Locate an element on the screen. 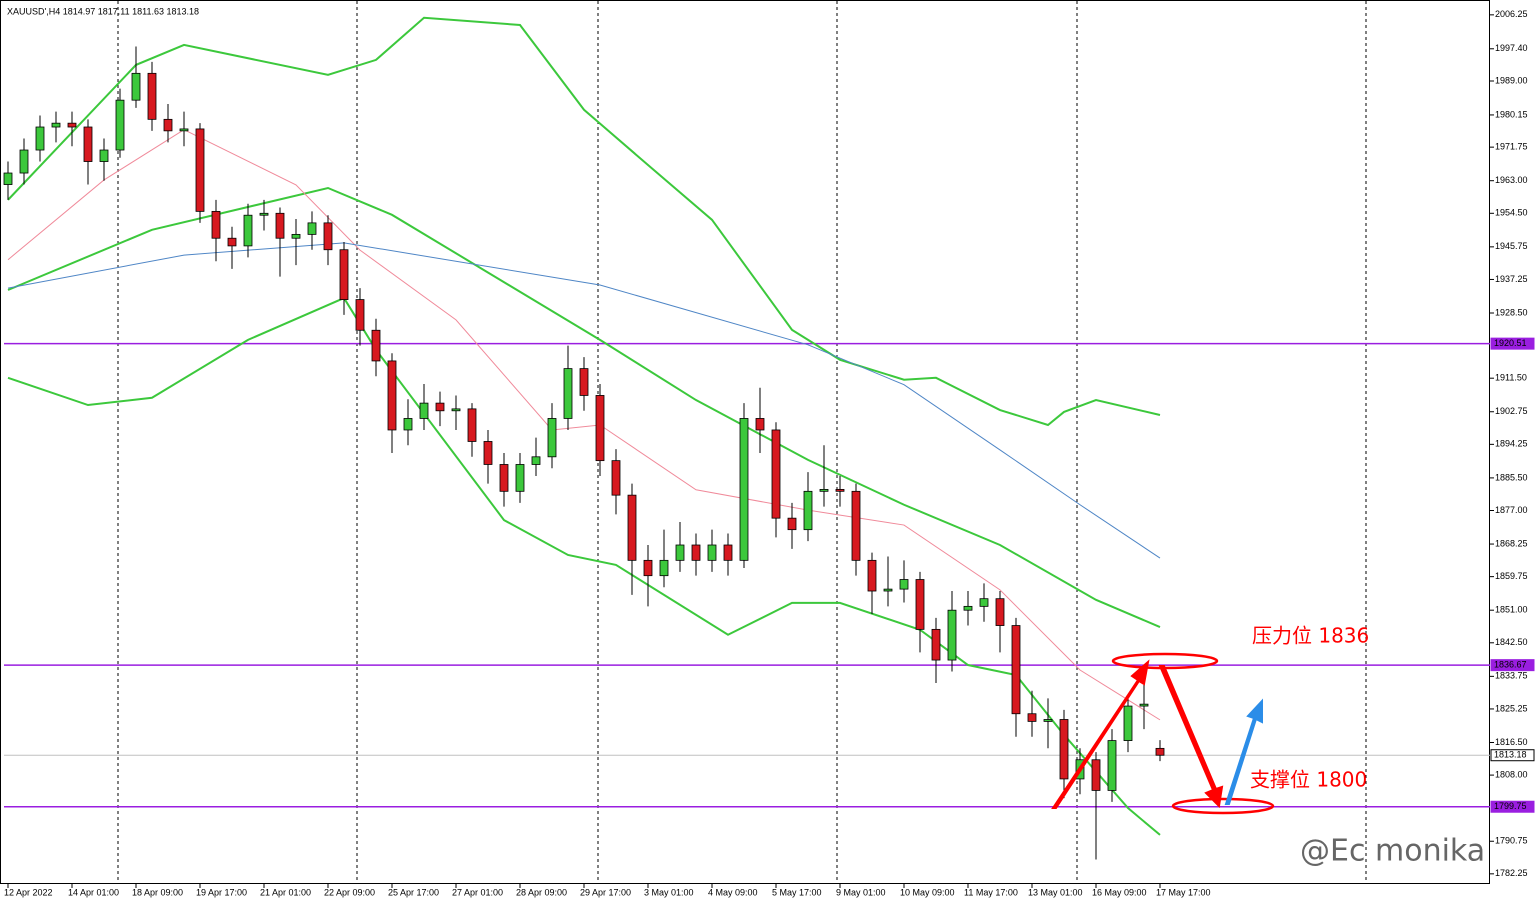 Image resolution: width=1538 pixels, height=905 pixels. price-label: 1813.18 is located at coordinates (1510, 755).